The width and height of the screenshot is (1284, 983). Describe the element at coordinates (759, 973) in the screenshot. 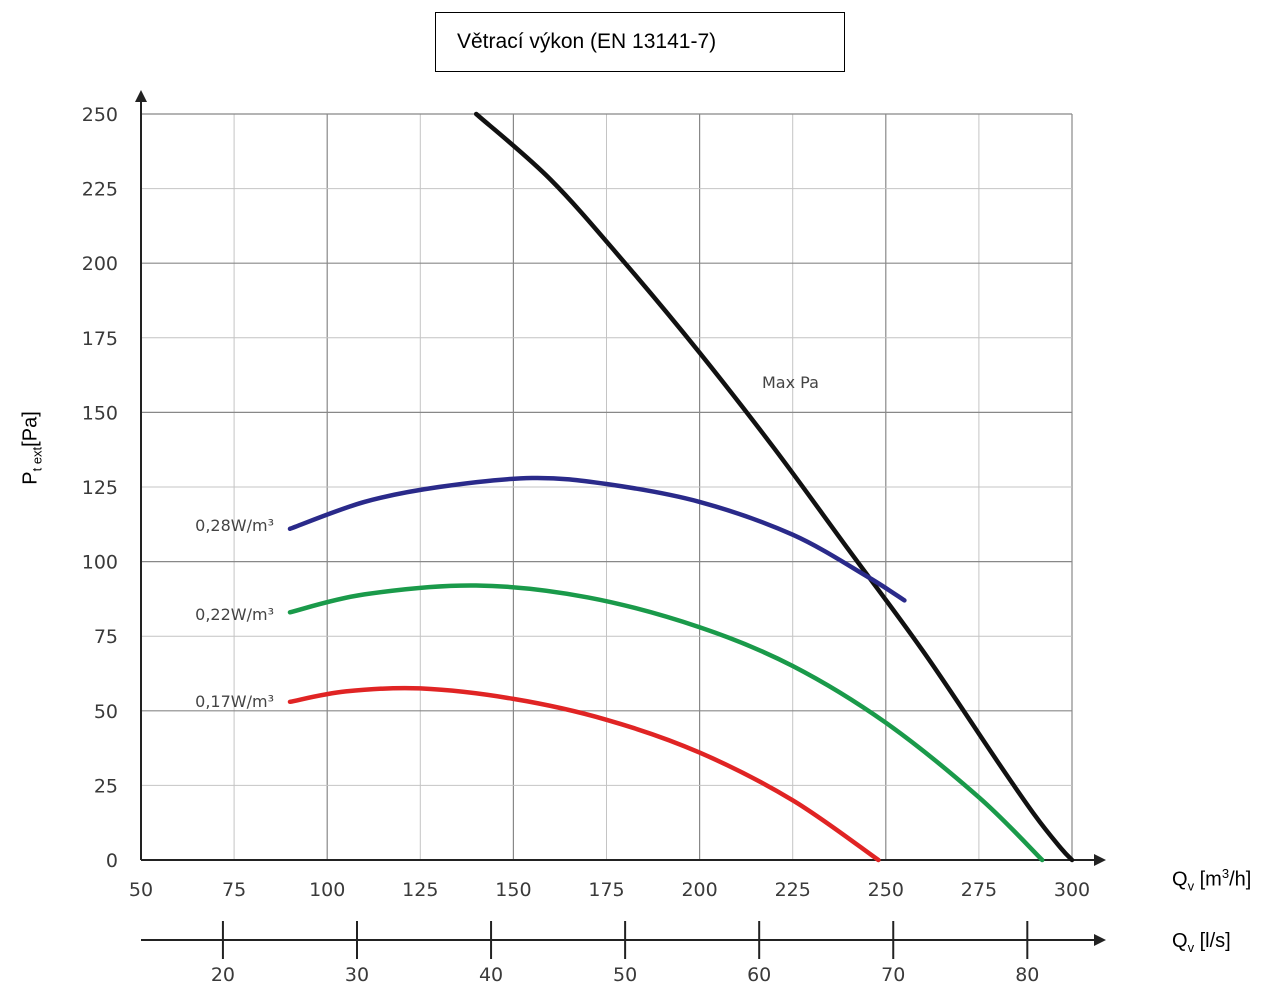

I see `x2-tick-label: 60` at that location.